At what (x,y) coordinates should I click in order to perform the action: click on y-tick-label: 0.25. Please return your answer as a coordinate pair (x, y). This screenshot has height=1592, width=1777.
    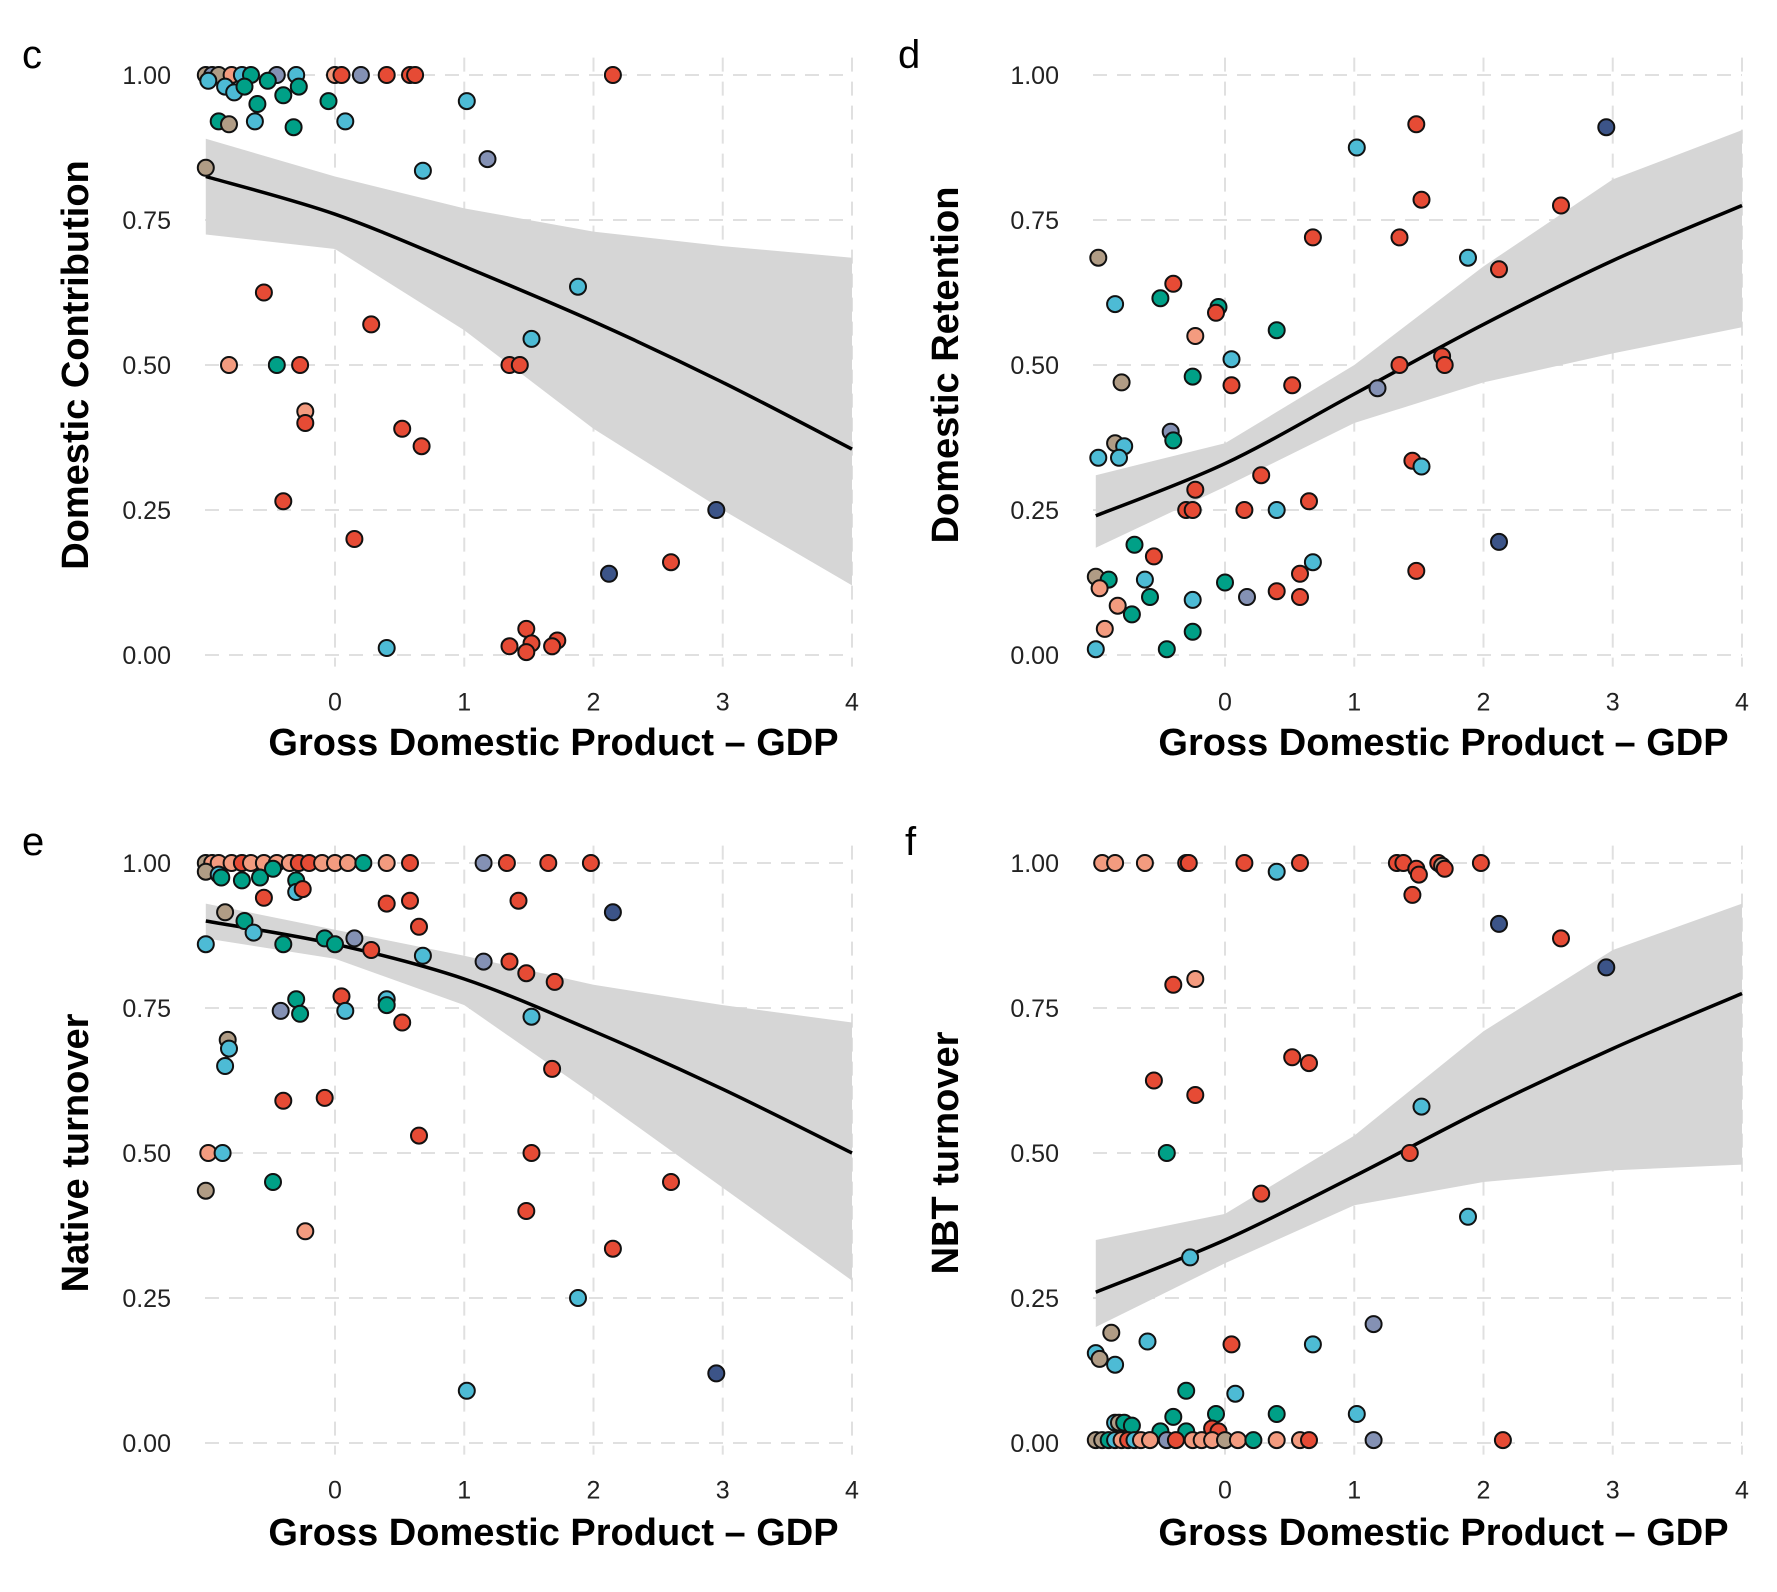
    Looking at the image, I should click on (146, 1299).